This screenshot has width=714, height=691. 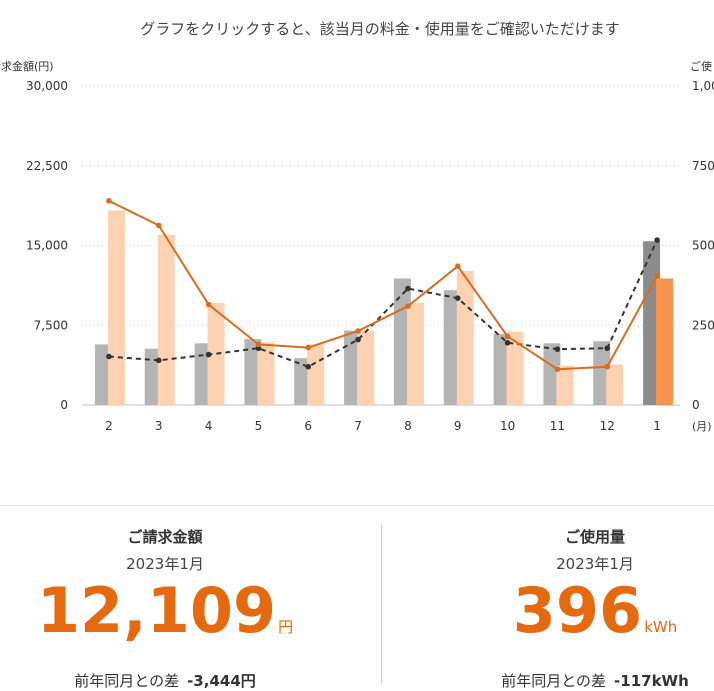 What do you see at coordinates (661, 627) in the screenshot?
I see `usage-amount-unit: kWh` at bounding box center [661, 627].